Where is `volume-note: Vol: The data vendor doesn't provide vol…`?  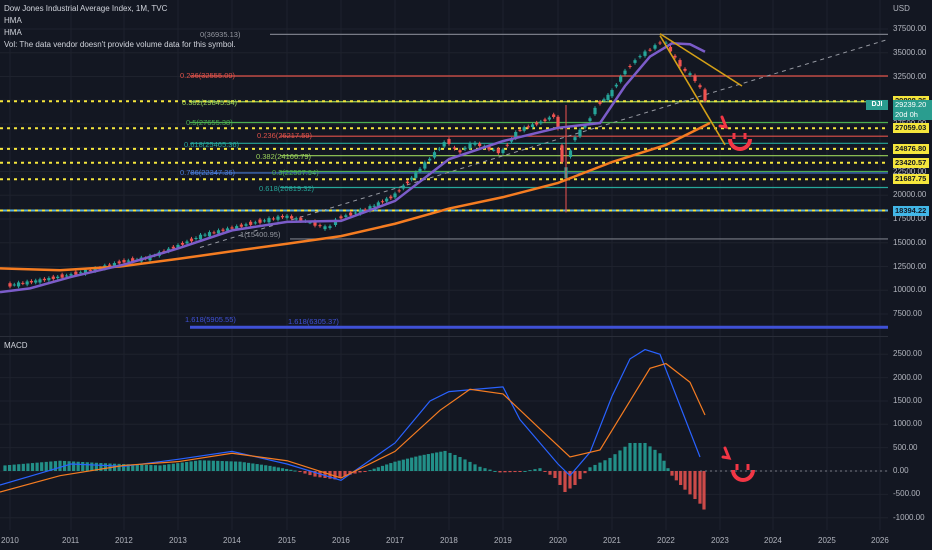
volume-note: Vol: The data vendor doesn't provide vol… is located at coordinates (120, 44).